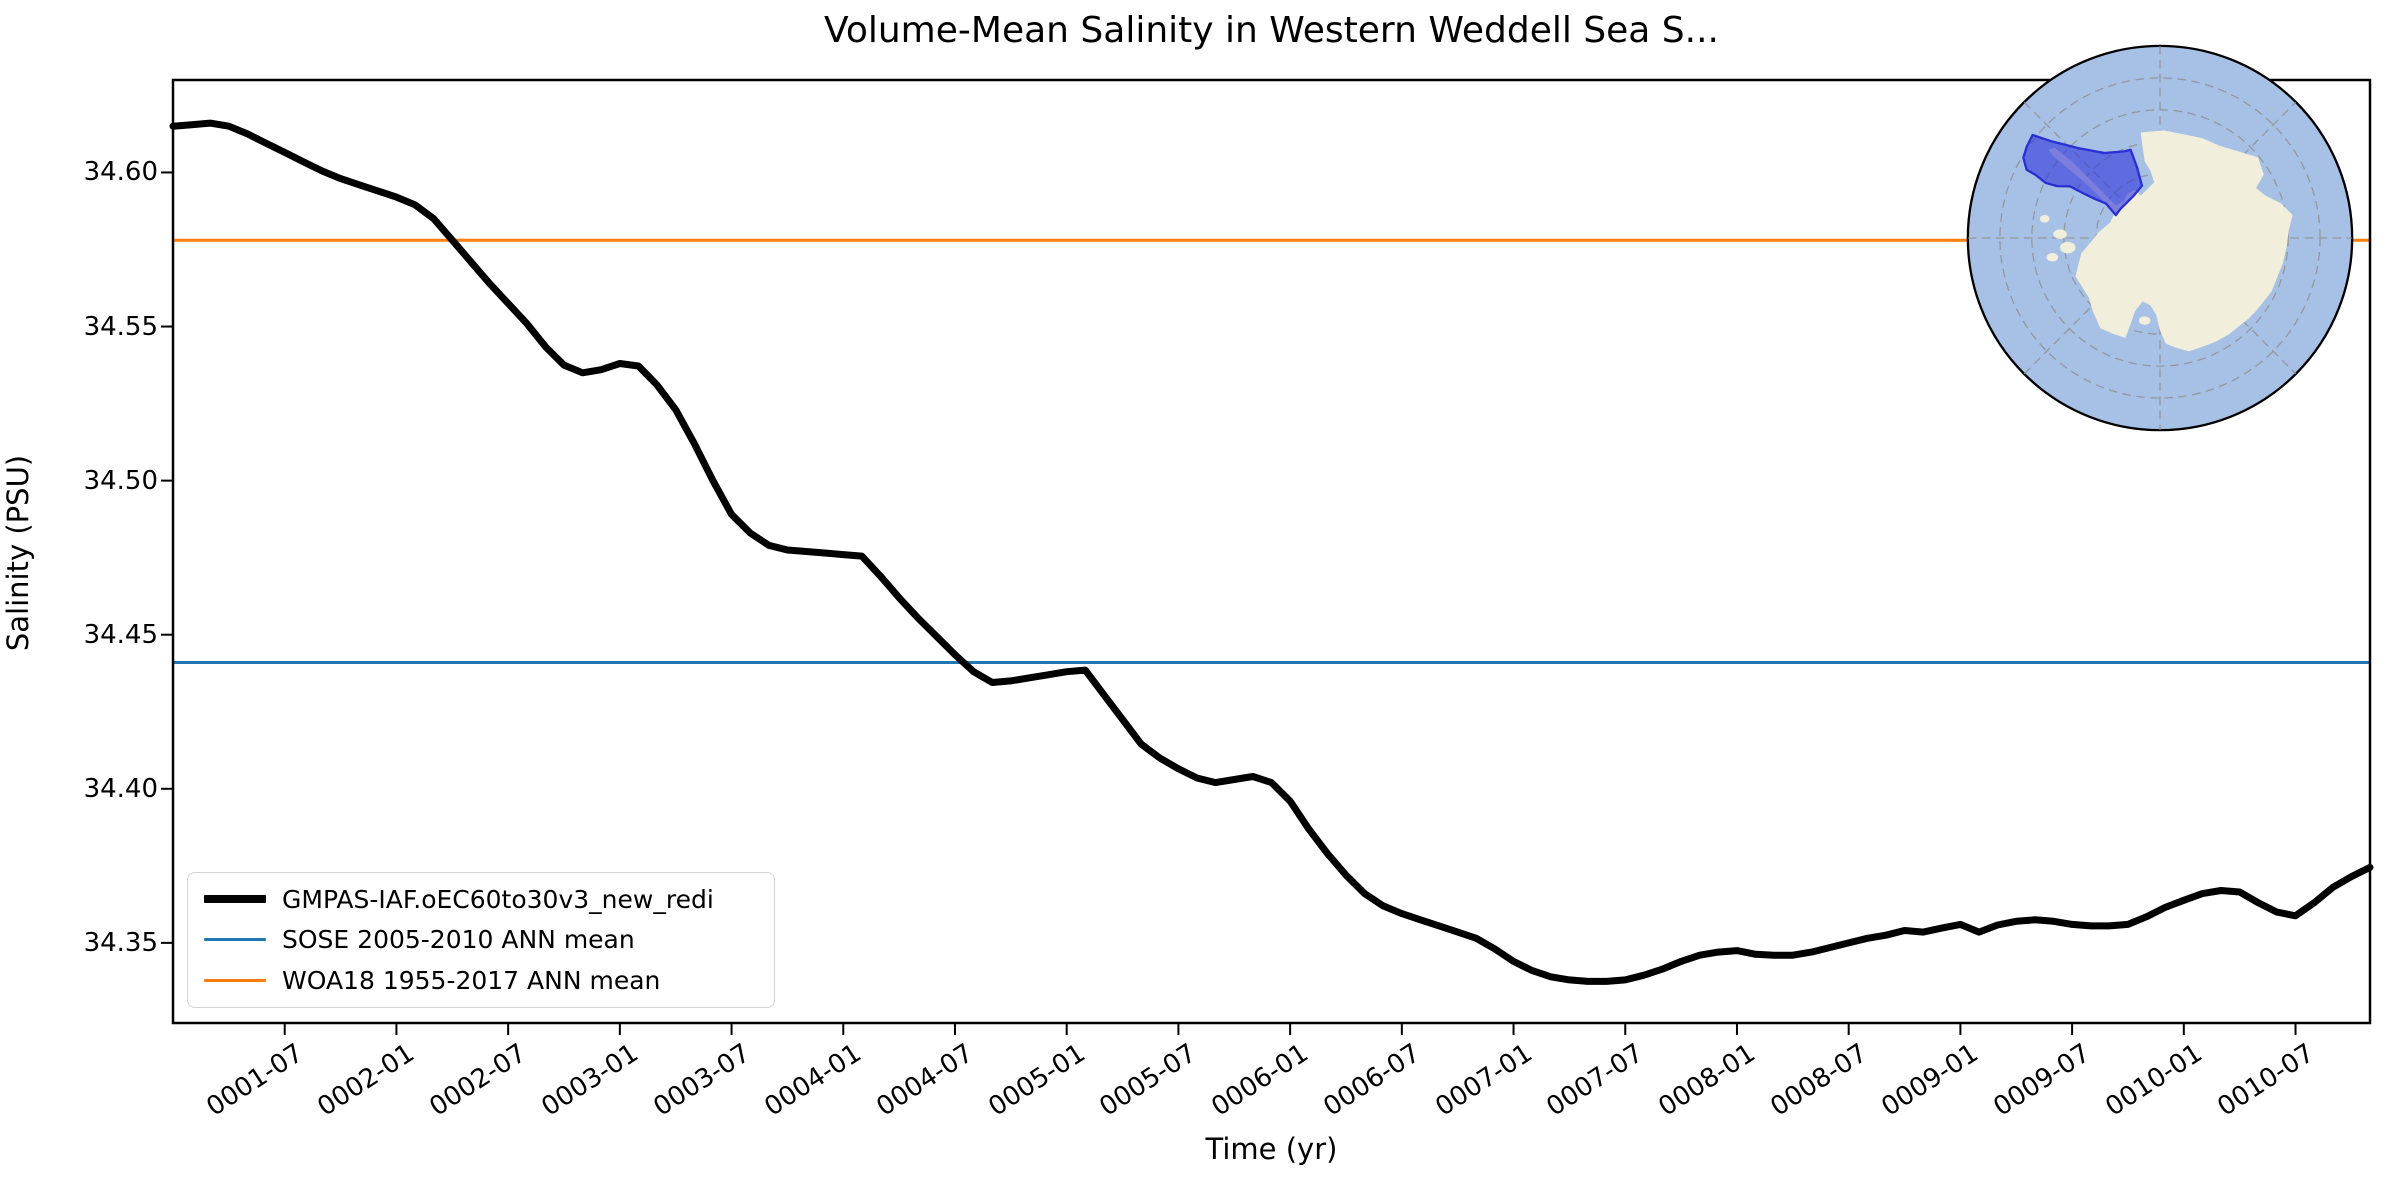 Image resolution: width=2400 pixels, height=1200 pixels. What do you see at coordinates (120, 788) in the screenshot?
I see `y-tick-label: 34.40` at bounding box center [120, 788].